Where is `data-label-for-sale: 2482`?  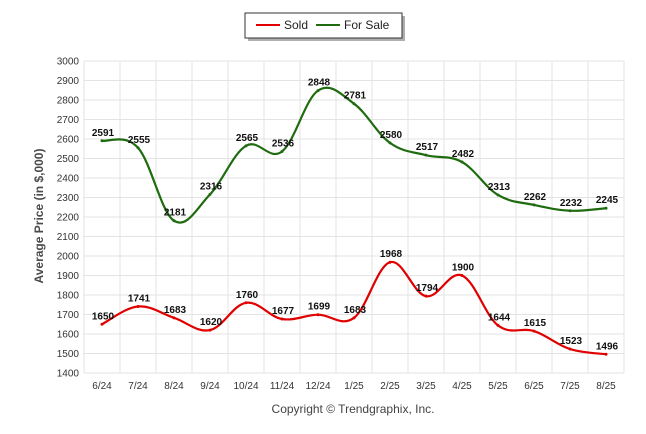
data-label-for-sale: 2482 is located at coordinates (463, 154).